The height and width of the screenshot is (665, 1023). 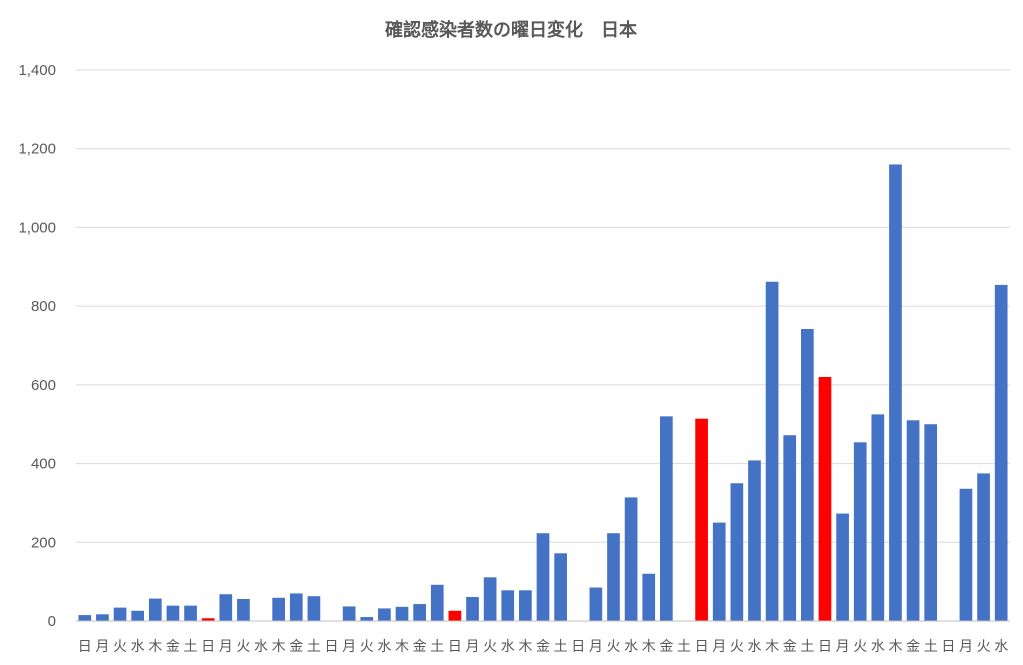 What do you see at coordinates (37, 346) in the screenshot?
I see `y-axis-ticks: 0 200 400 600 800 1,000 1,200 1,400` at bounding box center [37, 346].